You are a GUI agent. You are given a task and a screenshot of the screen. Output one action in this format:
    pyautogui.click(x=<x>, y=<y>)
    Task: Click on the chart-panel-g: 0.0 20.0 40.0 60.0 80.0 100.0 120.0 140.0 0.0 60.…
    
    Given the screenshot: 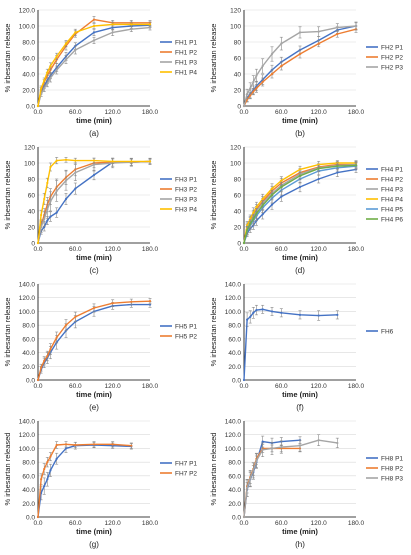 What is the action you would take?
    pyautogui.click(x=100, y=484)
    